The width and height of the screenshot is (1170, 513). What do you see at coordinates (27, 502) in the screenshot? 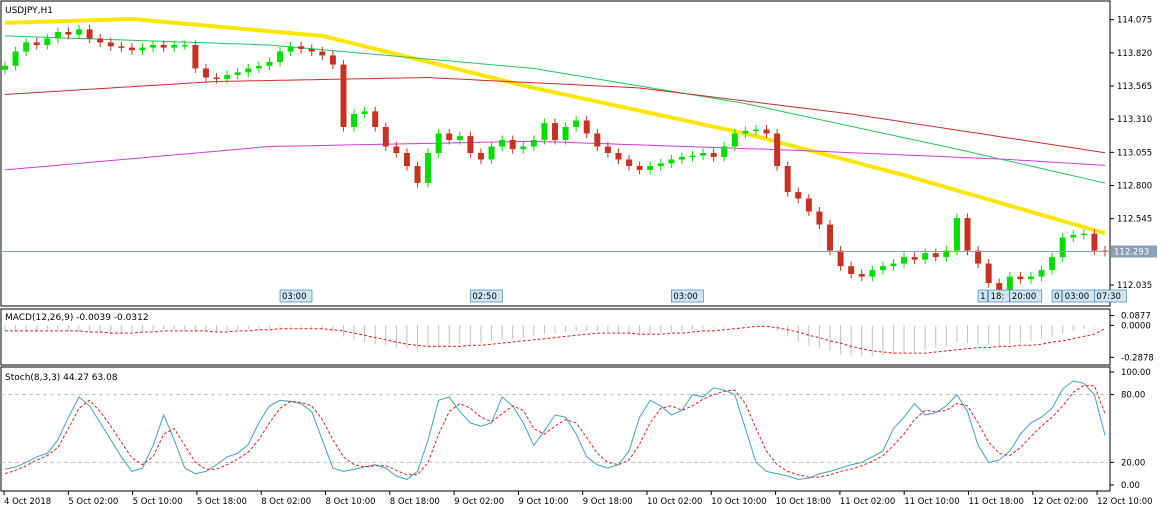
I see `time-tick-label: 4 Oct 2018` at bounding box center [27, 502].